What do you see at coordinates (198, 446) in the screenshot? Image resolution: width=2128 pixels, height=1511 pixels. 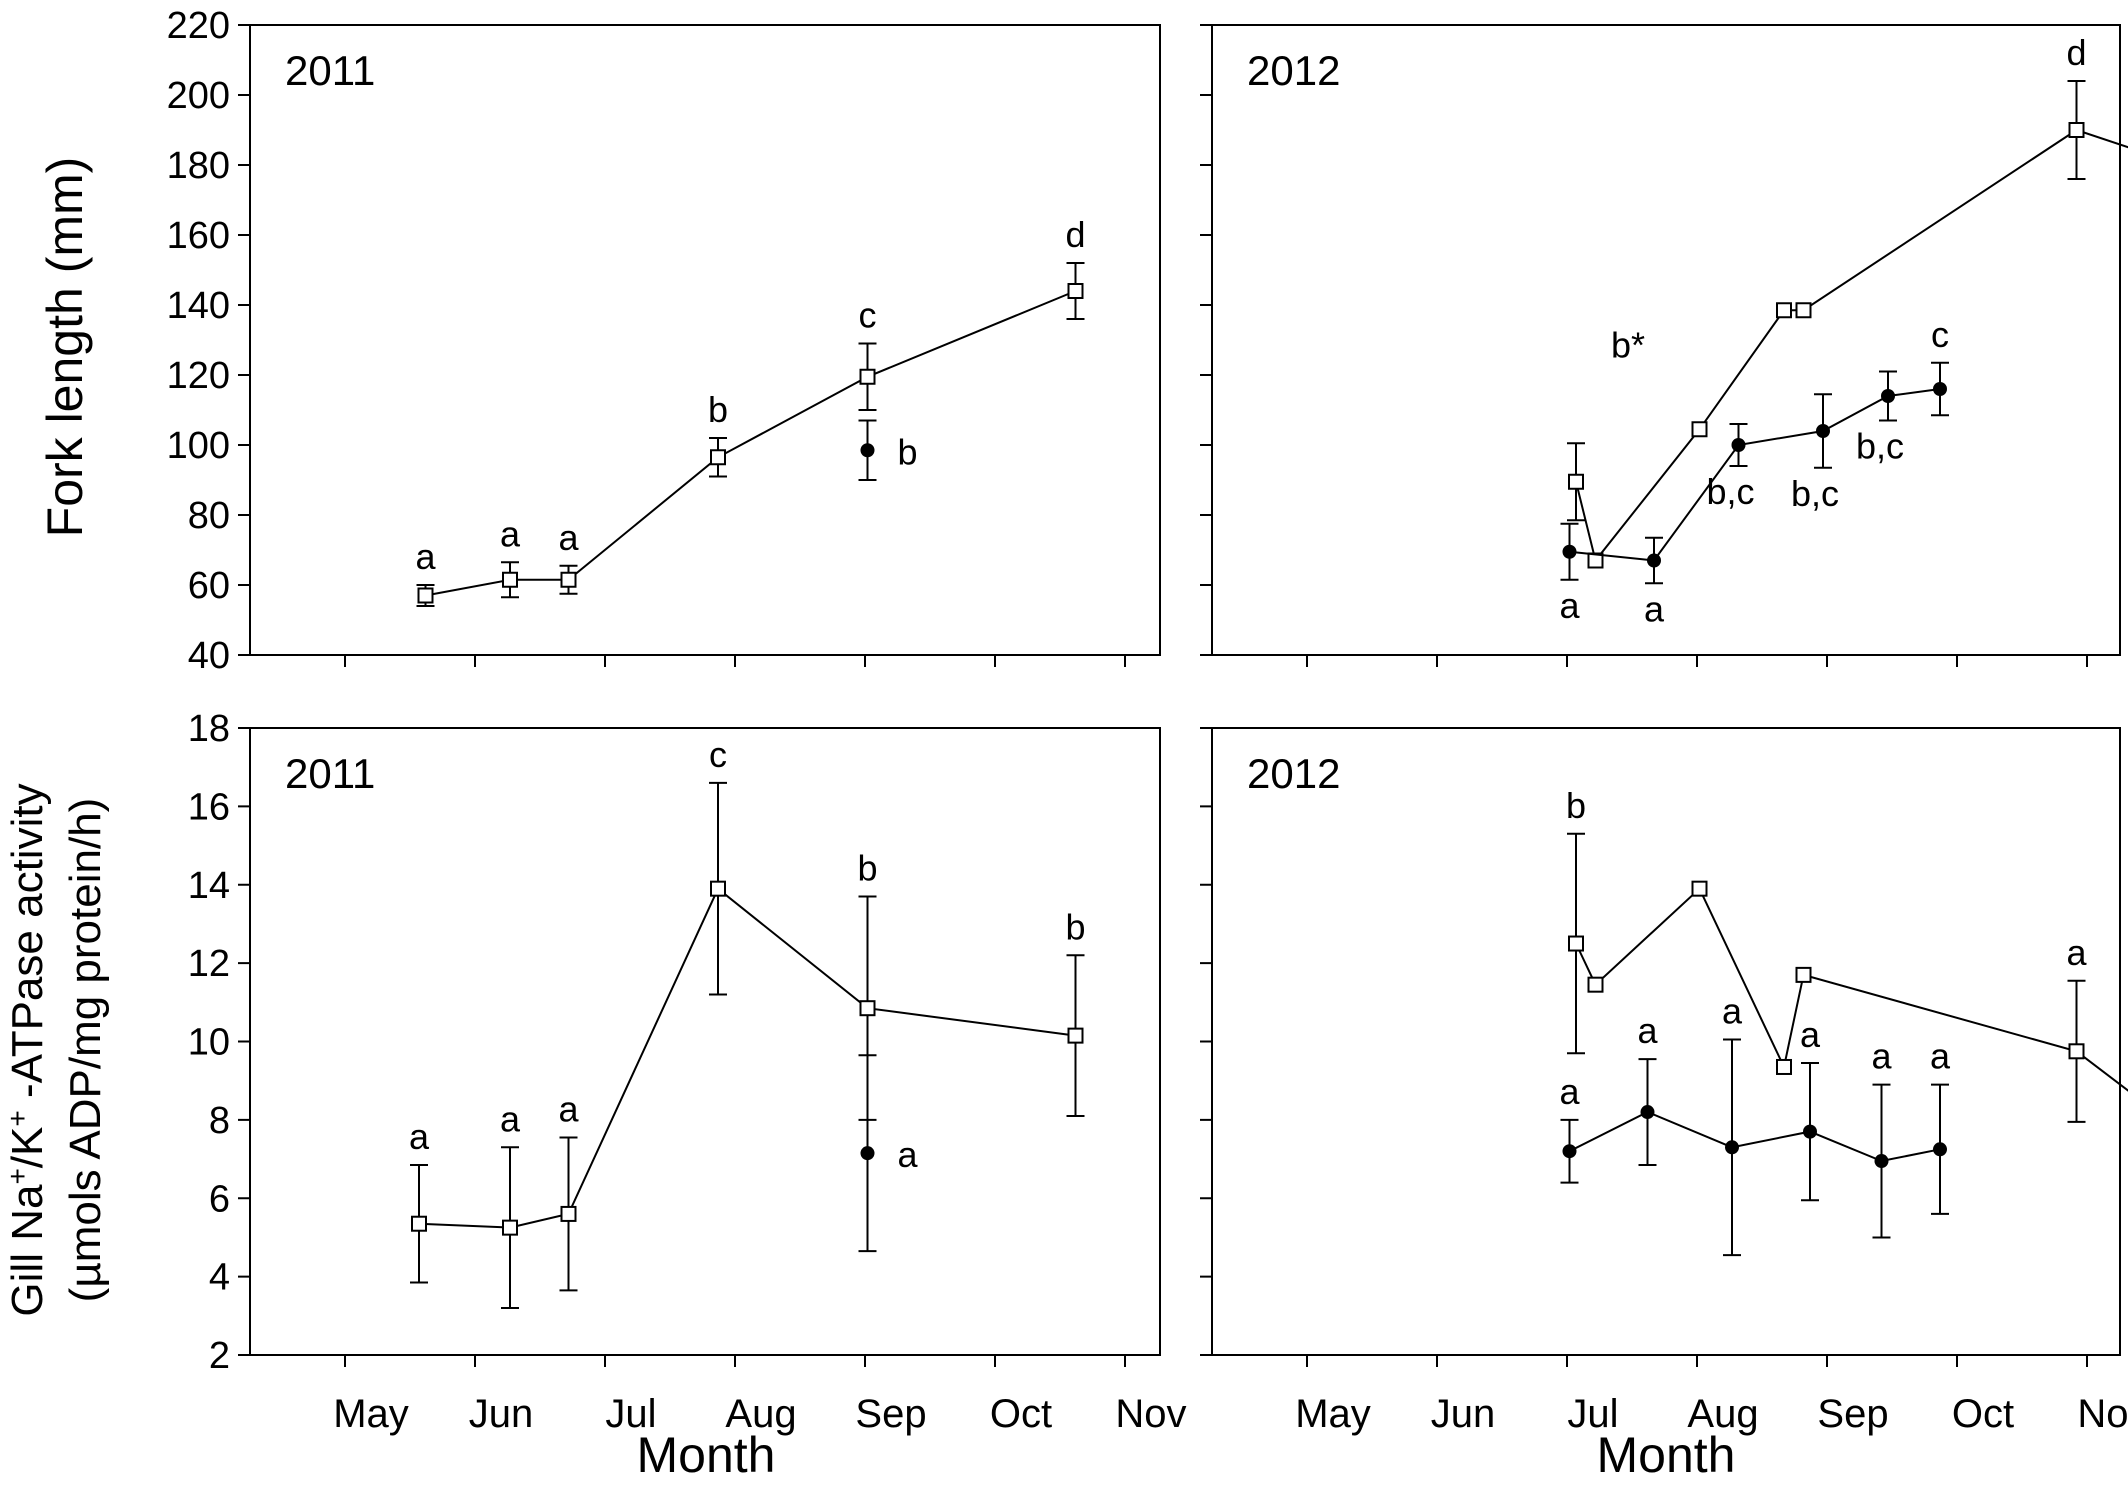 I see `y-tick-label: 100` at bounding box center [198, 446].